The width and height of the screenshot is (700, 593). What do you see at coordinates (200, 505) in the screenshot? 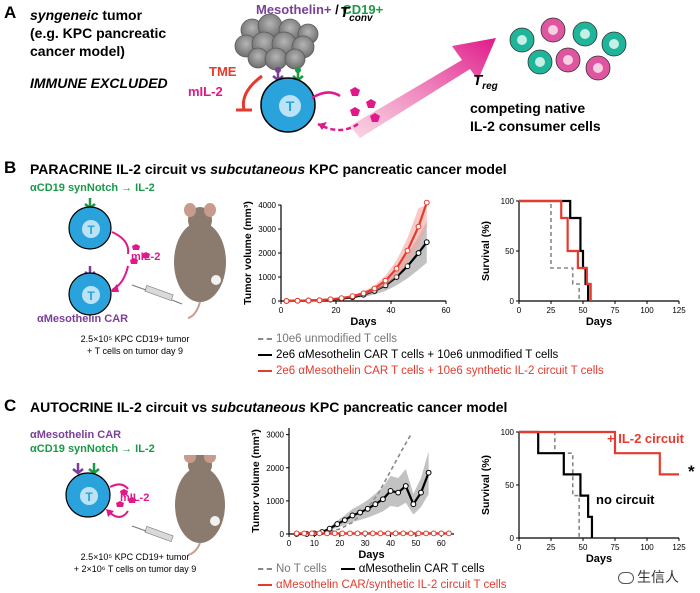
I see `panel-c-mouse-icon` at bounding box center [200, 505].